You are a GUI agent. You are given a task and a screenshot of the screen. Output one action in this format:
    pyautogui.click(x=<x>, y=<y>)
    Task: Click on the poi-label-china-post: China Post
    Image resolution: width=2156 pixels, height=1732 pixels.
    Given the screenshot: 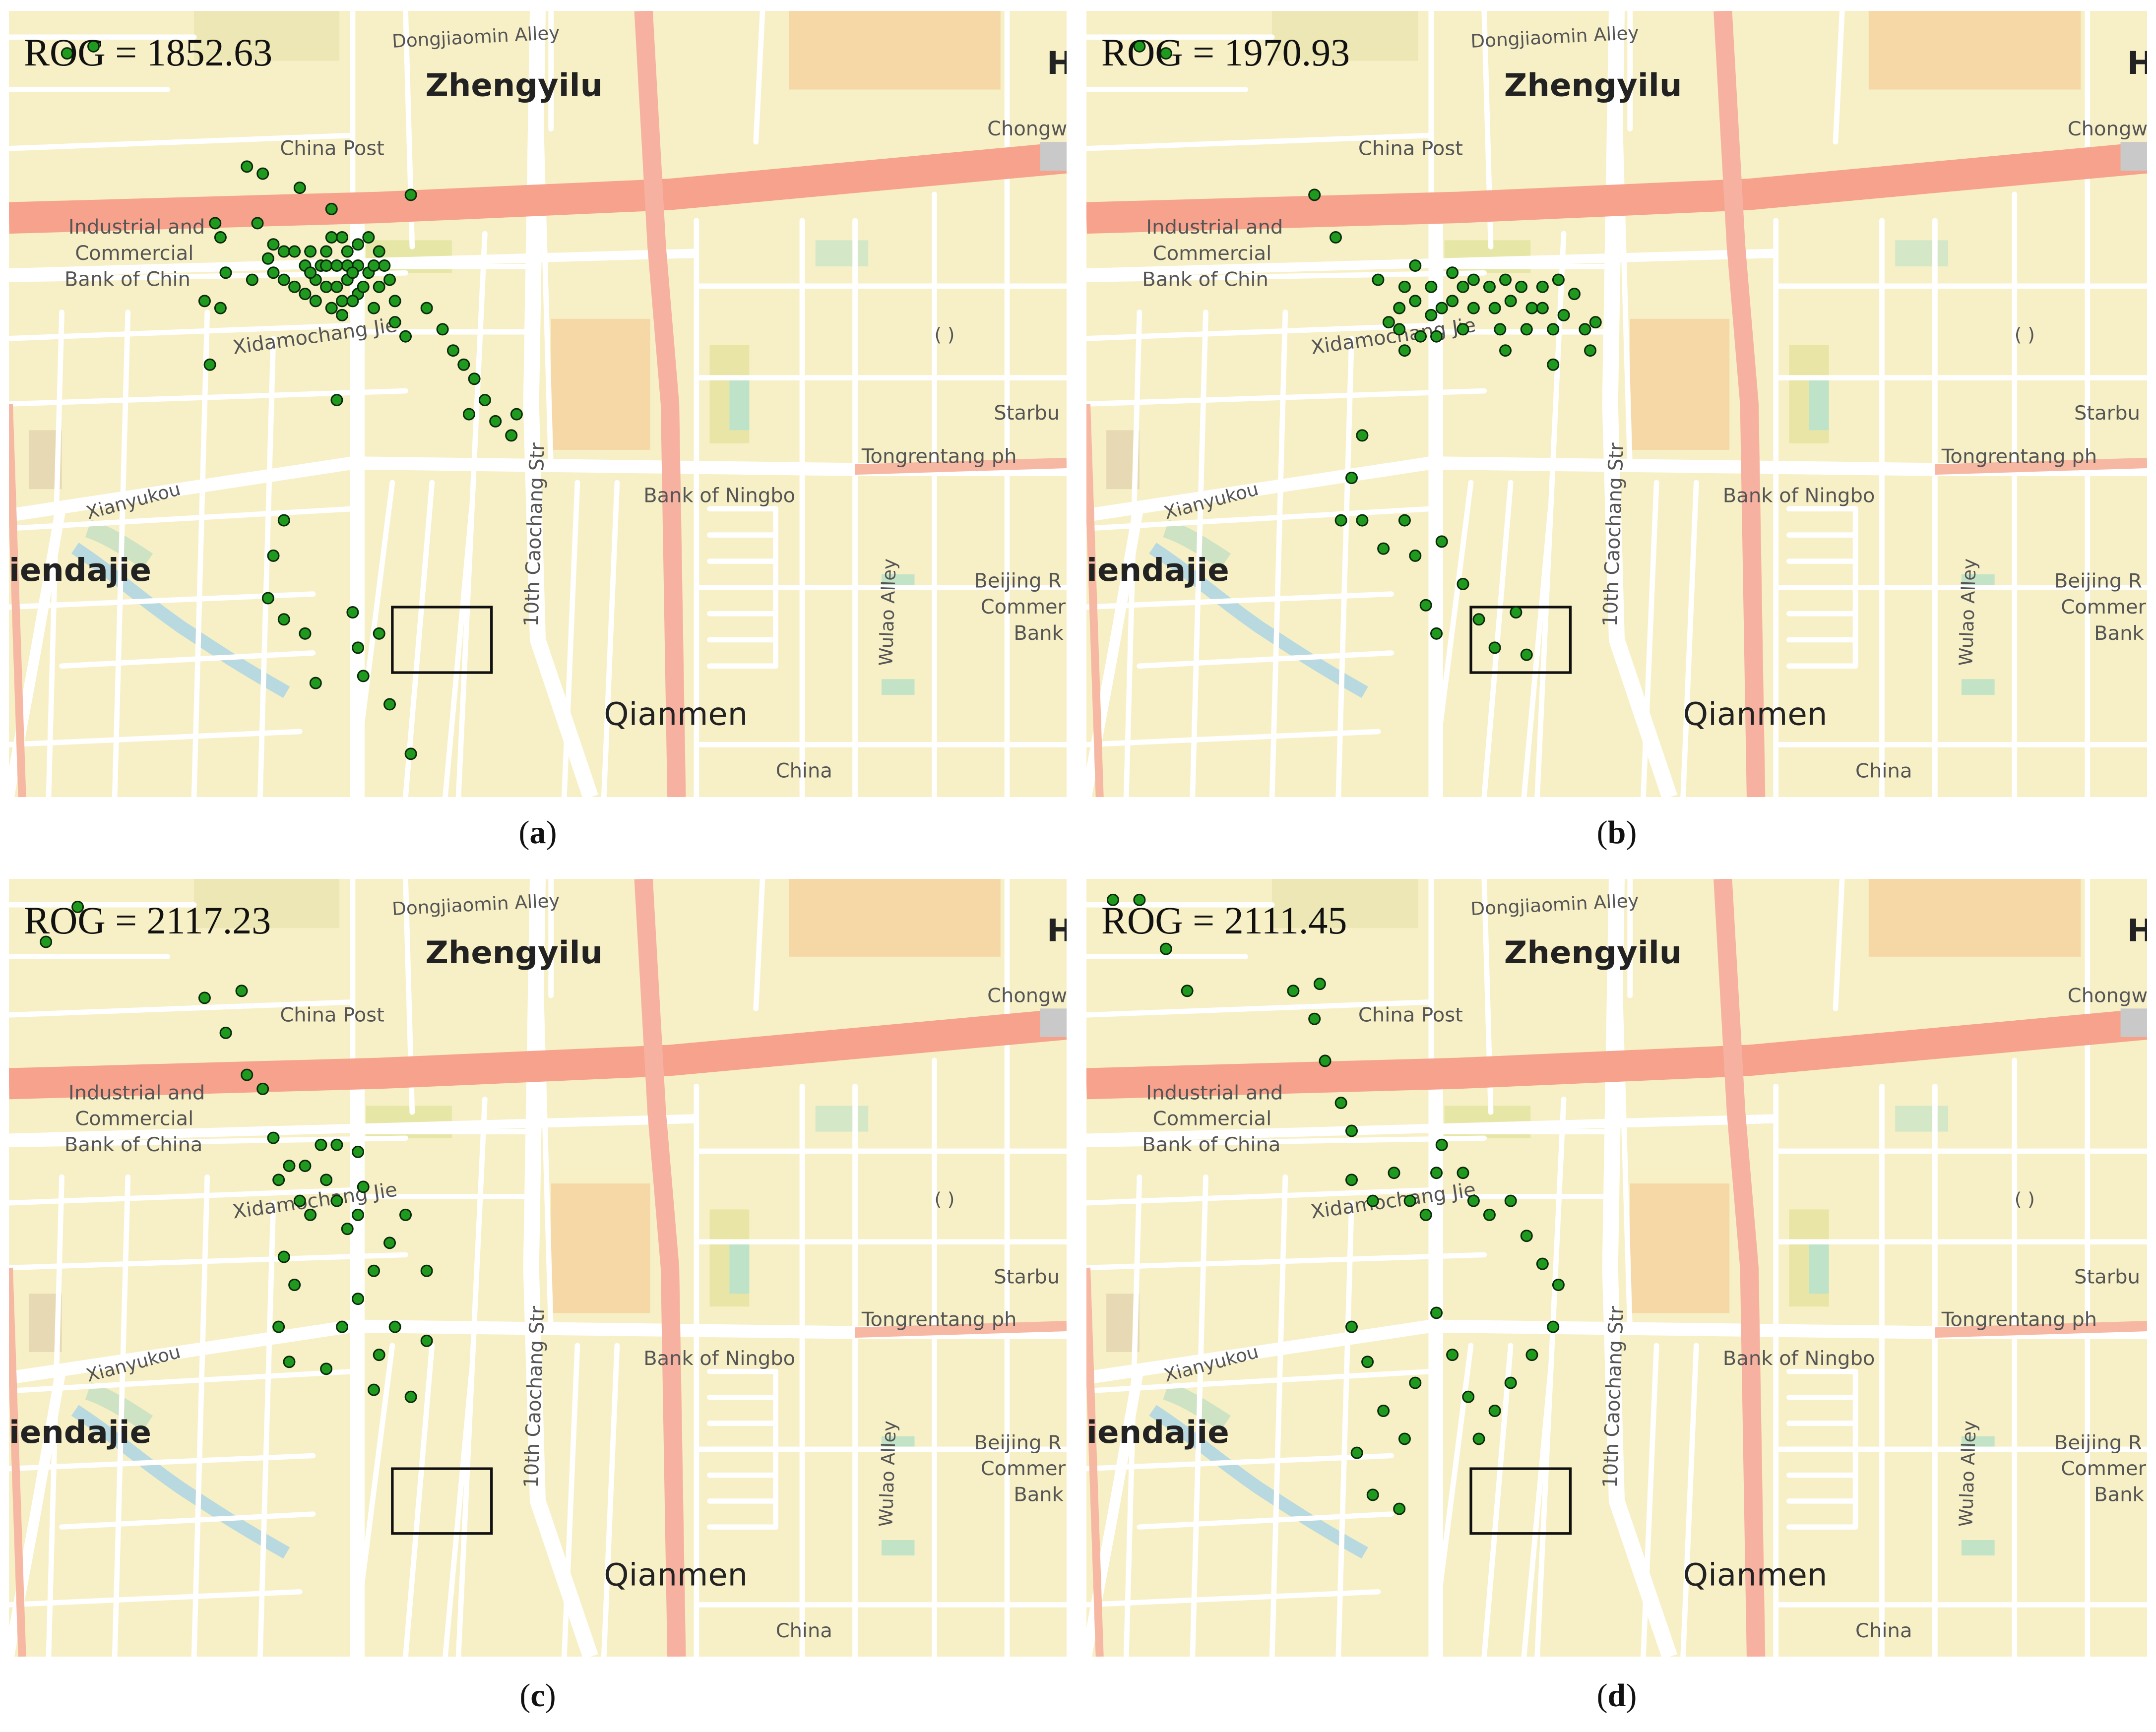 What is the action you would take?
    pyautogui.click(x=332, y=1015)
    